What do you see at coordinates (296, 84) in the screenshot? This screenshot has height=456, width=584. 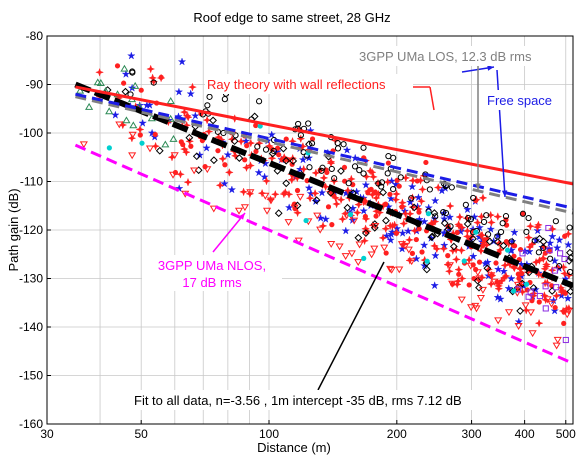 I see `annotation-label: Ray theory with wall reflections` at bounding box center [296, 84].